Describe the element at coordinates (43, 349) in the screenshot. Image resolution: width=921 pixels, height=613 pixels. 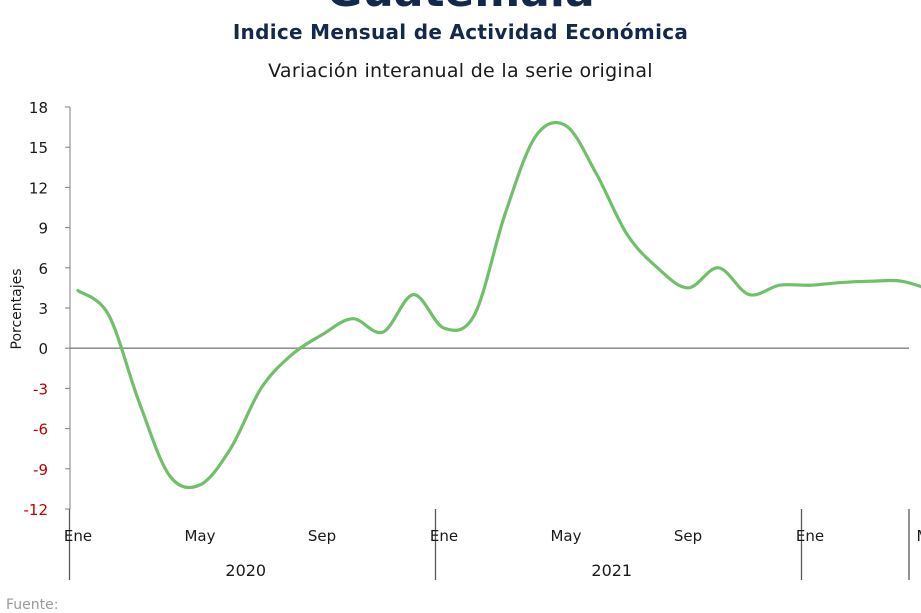
I see `y-tick-label: 0` at that location.